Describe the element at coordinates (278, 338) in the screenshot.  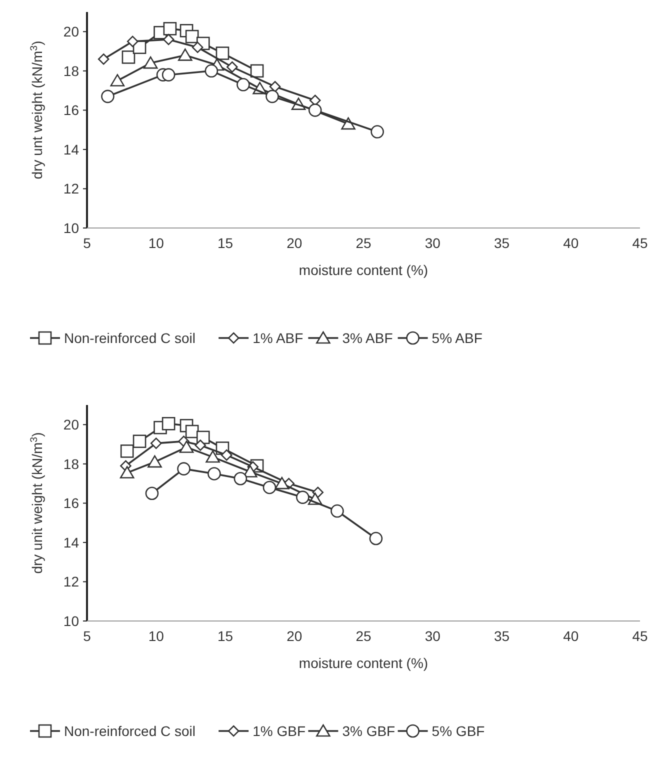
I see `legend-label: 1% ABF` at that location.